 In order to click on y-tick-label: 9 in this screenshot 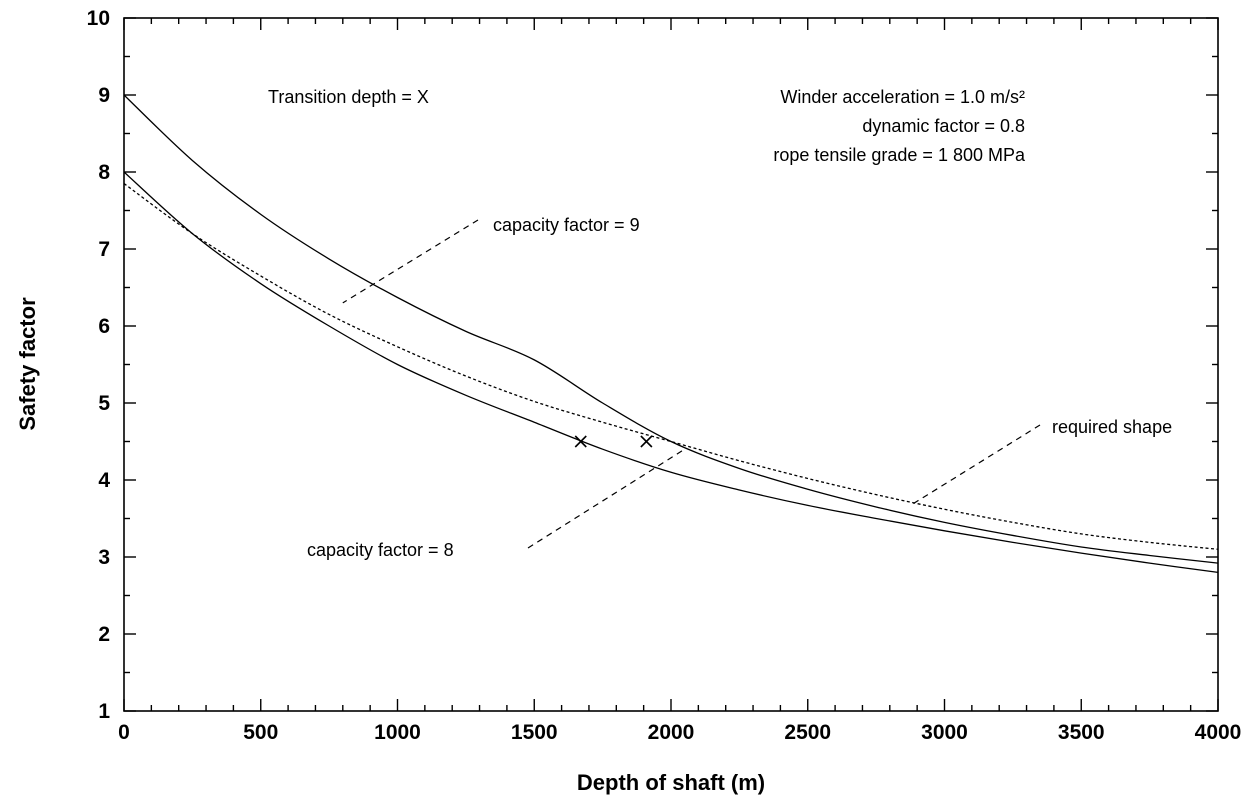, I will do `click(104, 95)`.